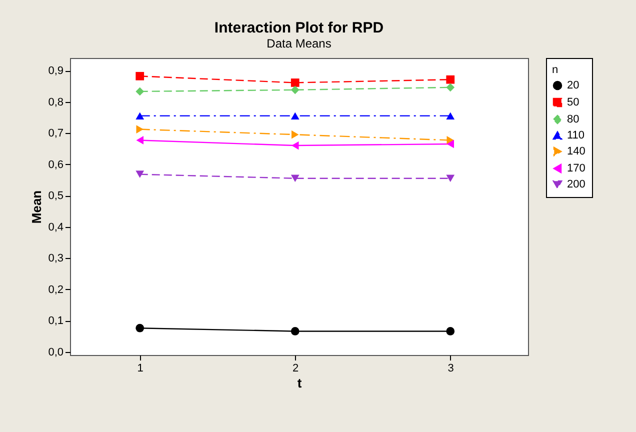 This screenshot has height=432, width=636. Describe the element at coordinates (573, 120) in the screenshot. I see `legend-label: 80` at that location.